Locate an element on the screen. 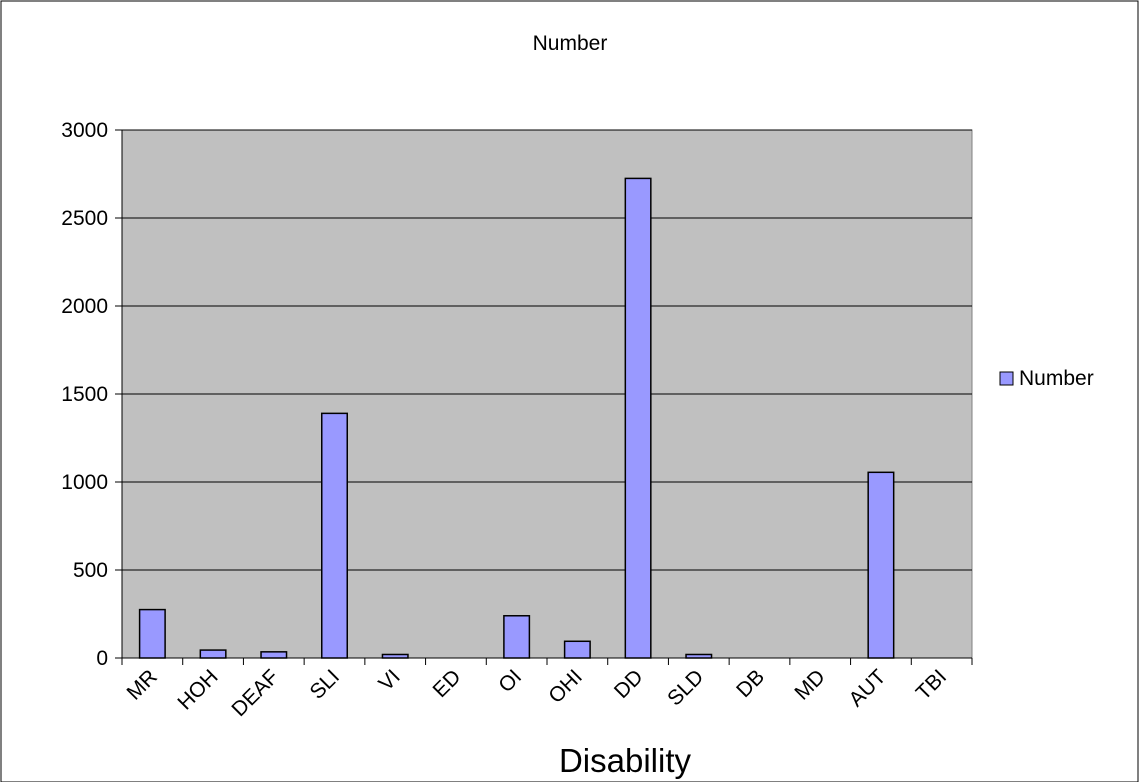  bar-oi is located at coordinates (516, 637).